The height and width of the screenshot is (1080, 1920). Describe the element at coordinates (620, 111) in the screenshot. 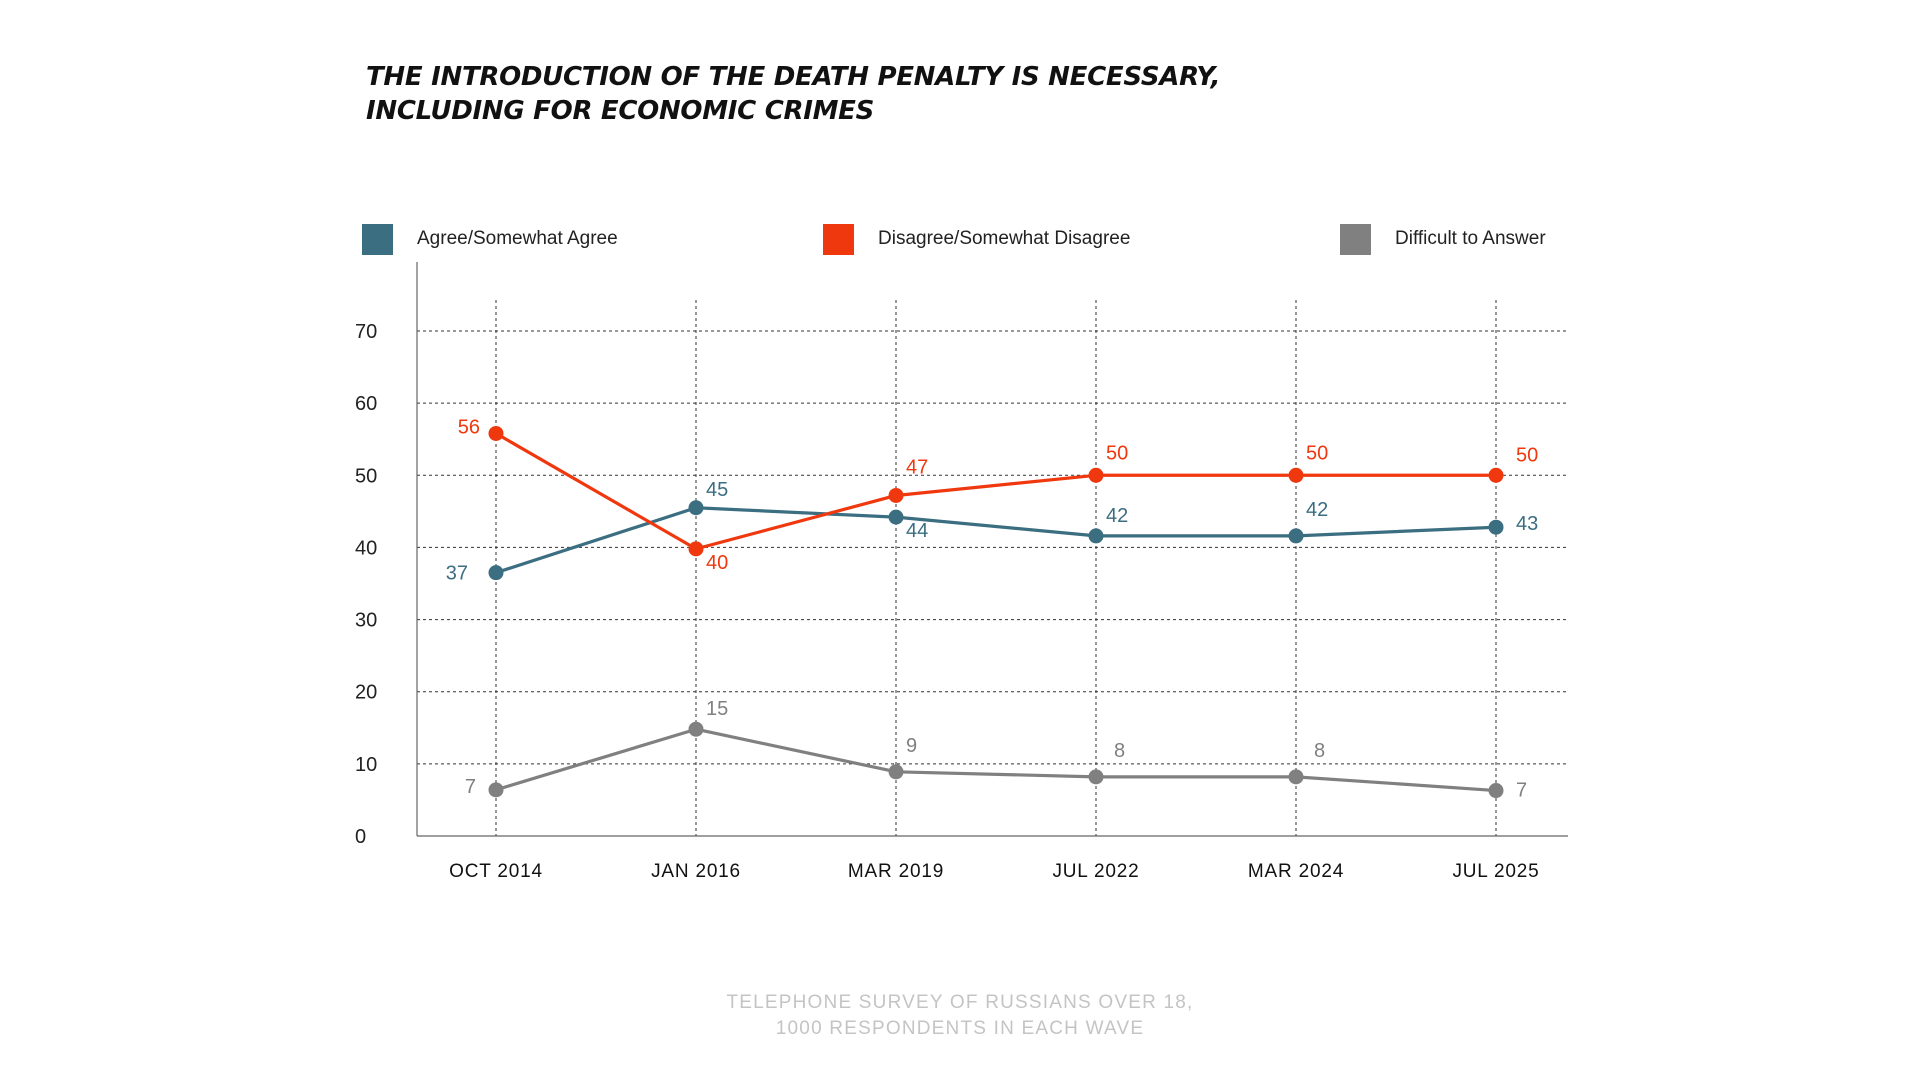

I see `chart-title-line-2: INCLUDING FOR ECONOMIC CRIMES` at that location.